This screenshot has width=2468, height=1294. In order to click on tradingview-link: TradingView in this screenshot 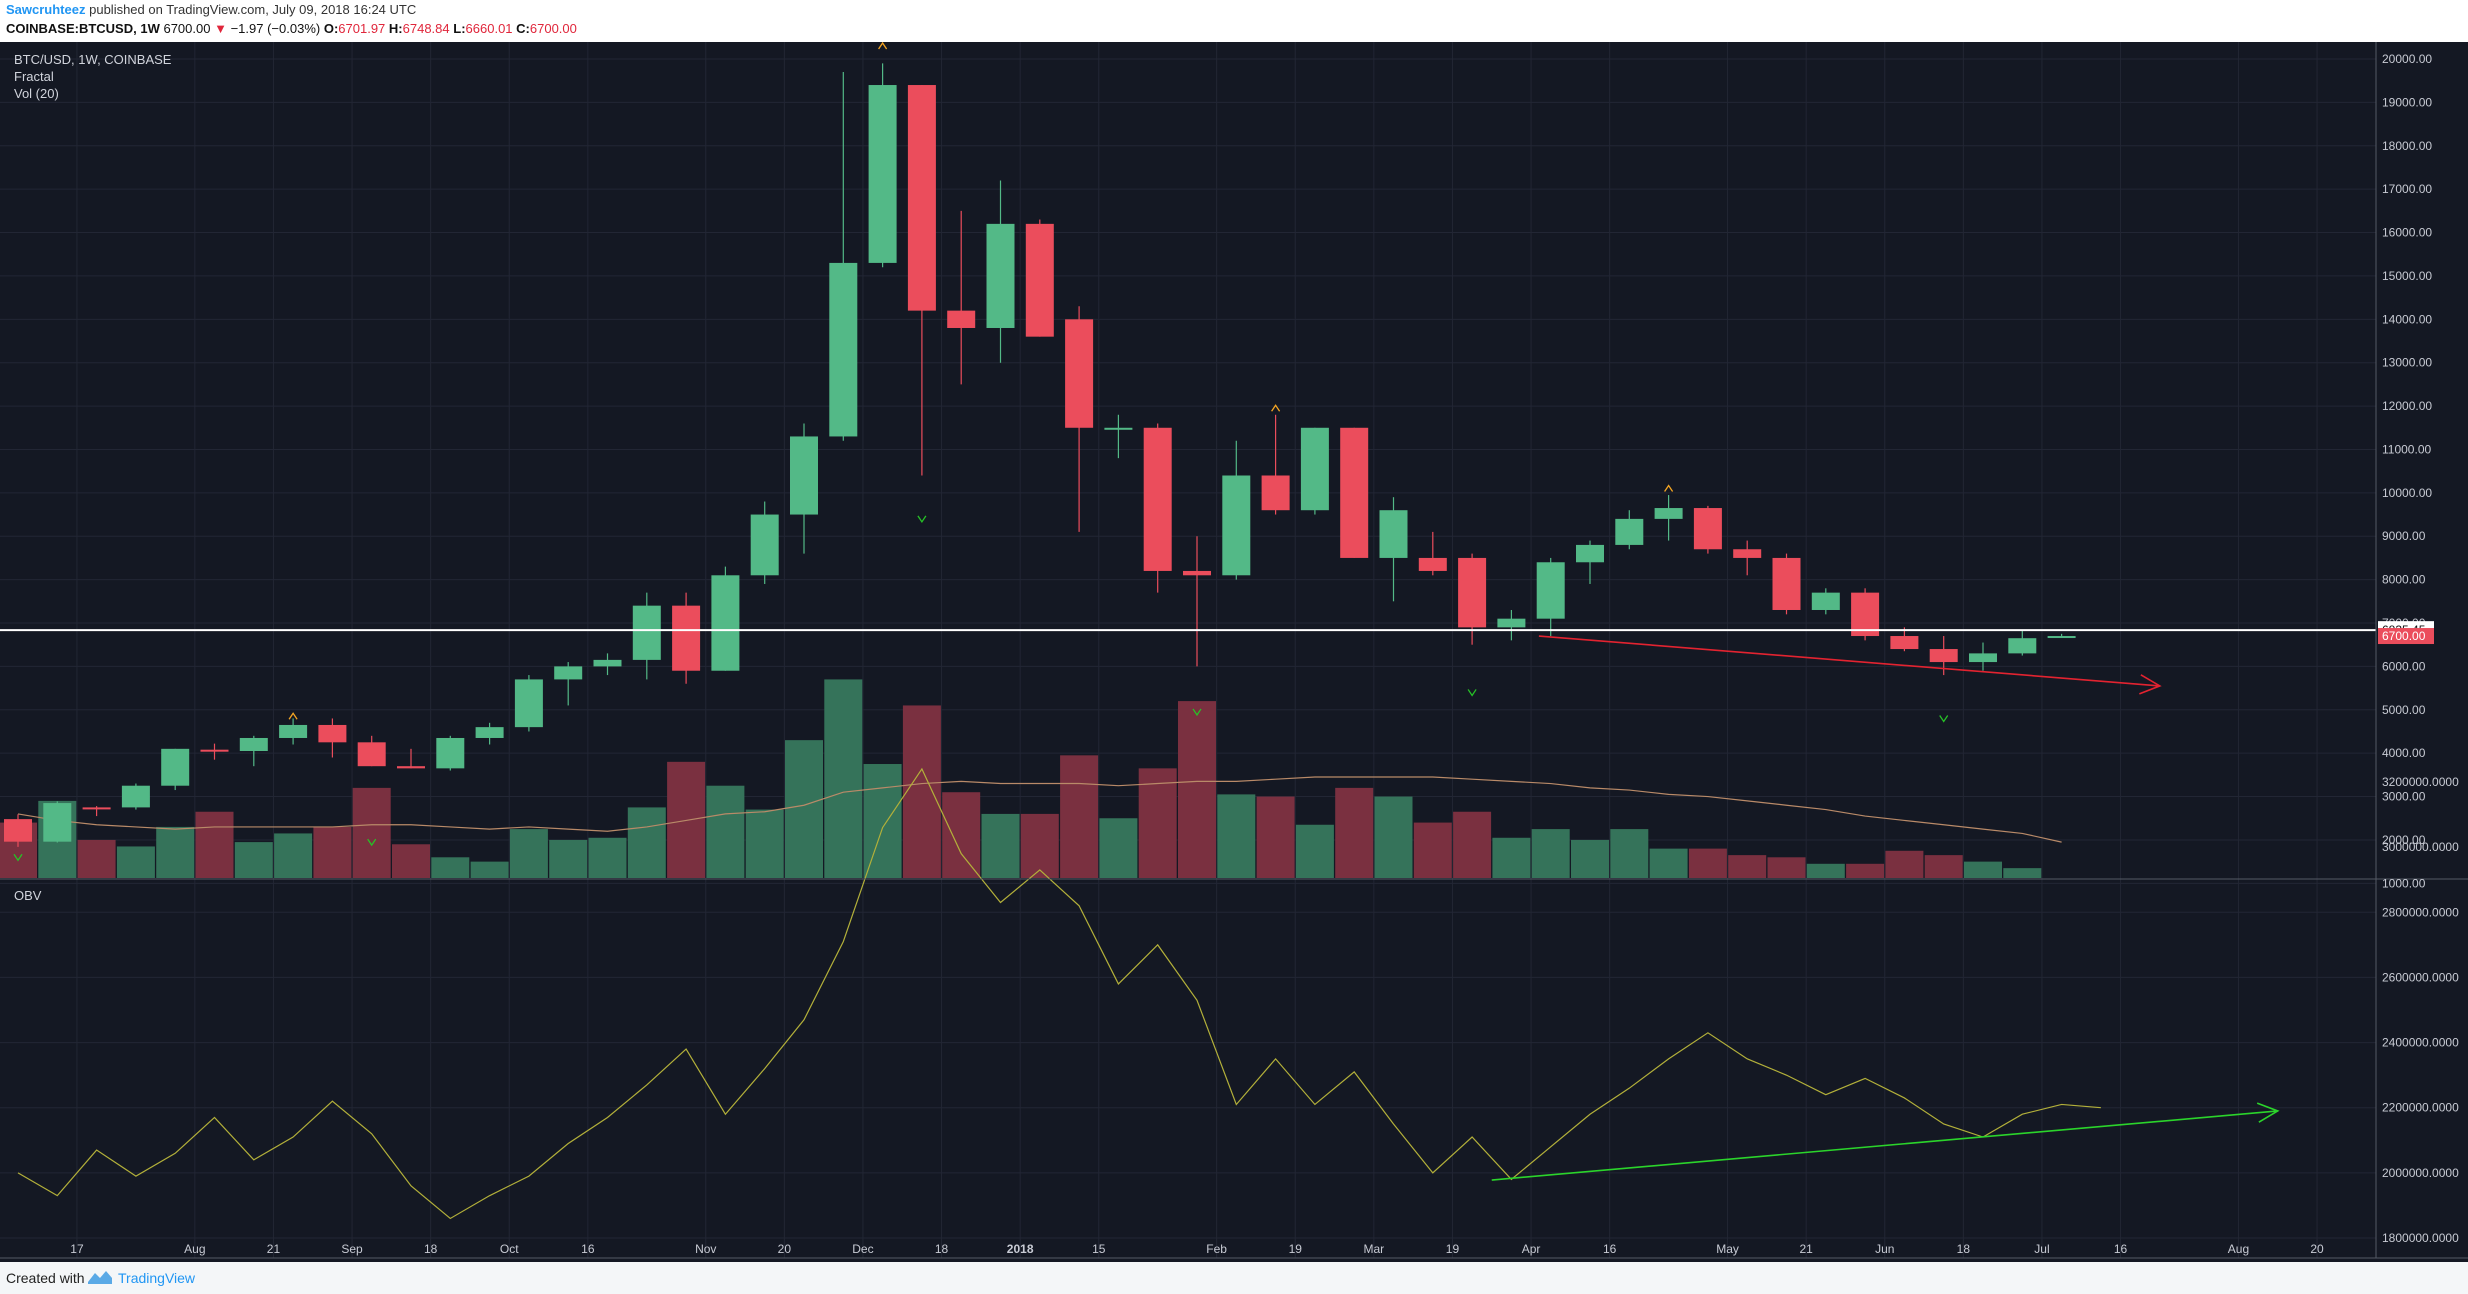, I will do `click(157, 1278)`.